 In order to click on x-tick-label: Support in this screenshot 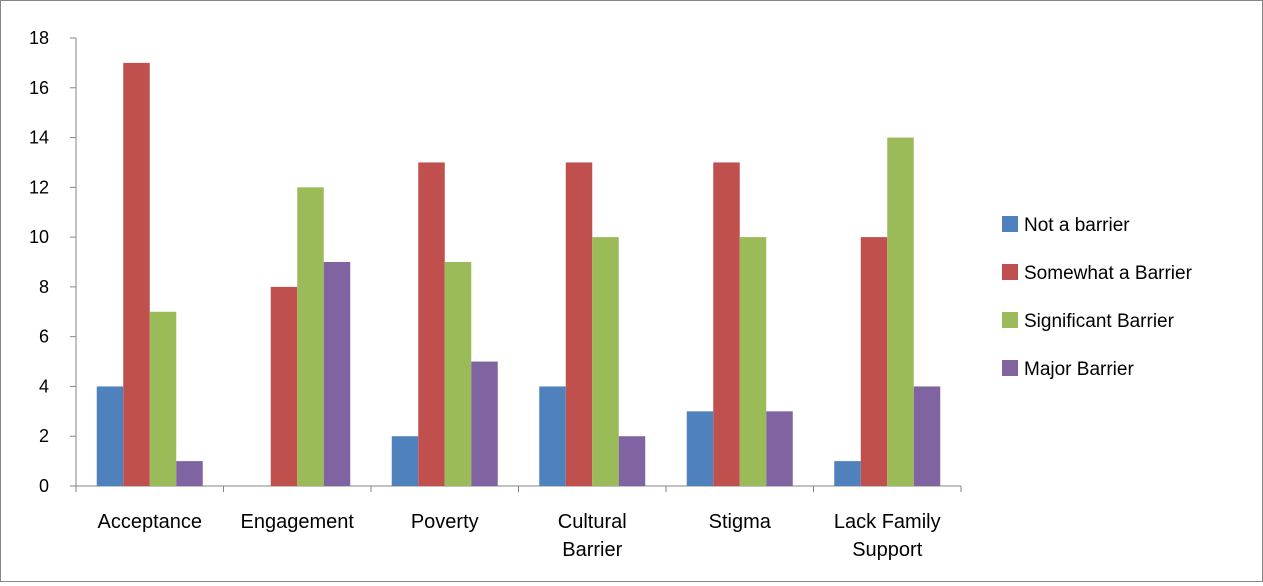, I will do `click(887, 550)`.